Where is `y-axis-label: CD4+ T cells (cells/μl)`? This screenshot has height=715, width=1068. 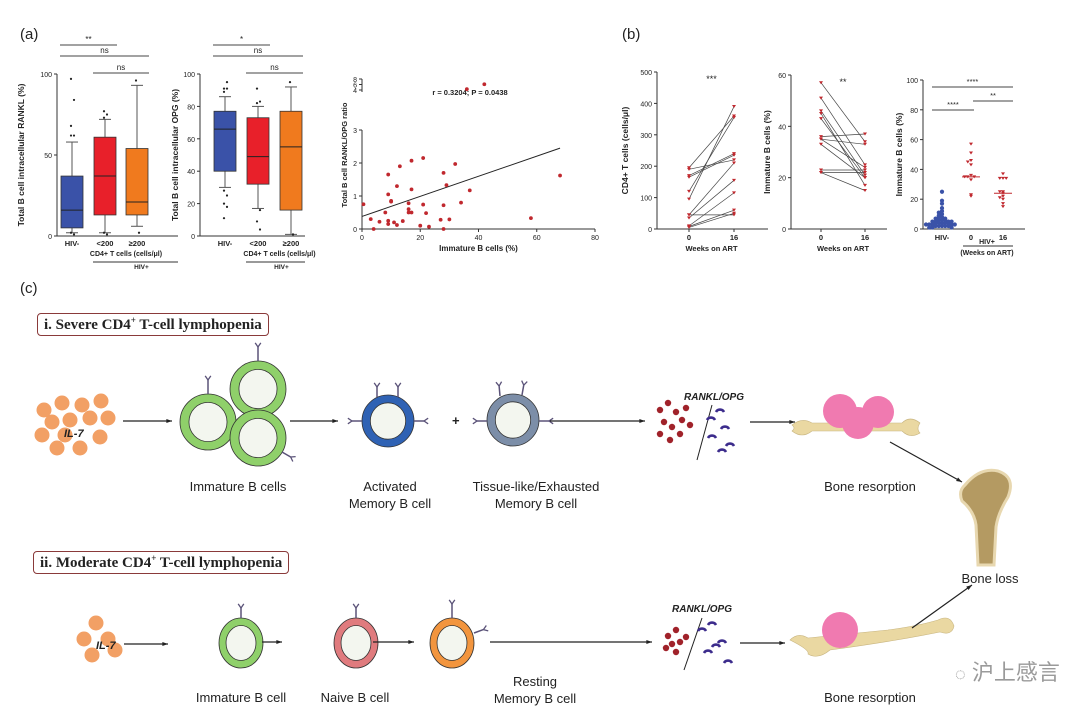 y-axis-label: CD4+ T cells (cells/μl) is located at coordinates (625, 151).